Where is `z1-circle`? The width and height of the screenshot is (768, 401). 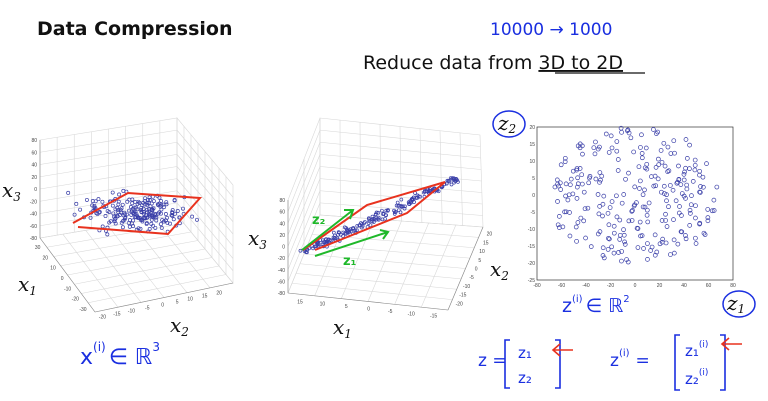
z1-circle is located at coordinates (739, 304).